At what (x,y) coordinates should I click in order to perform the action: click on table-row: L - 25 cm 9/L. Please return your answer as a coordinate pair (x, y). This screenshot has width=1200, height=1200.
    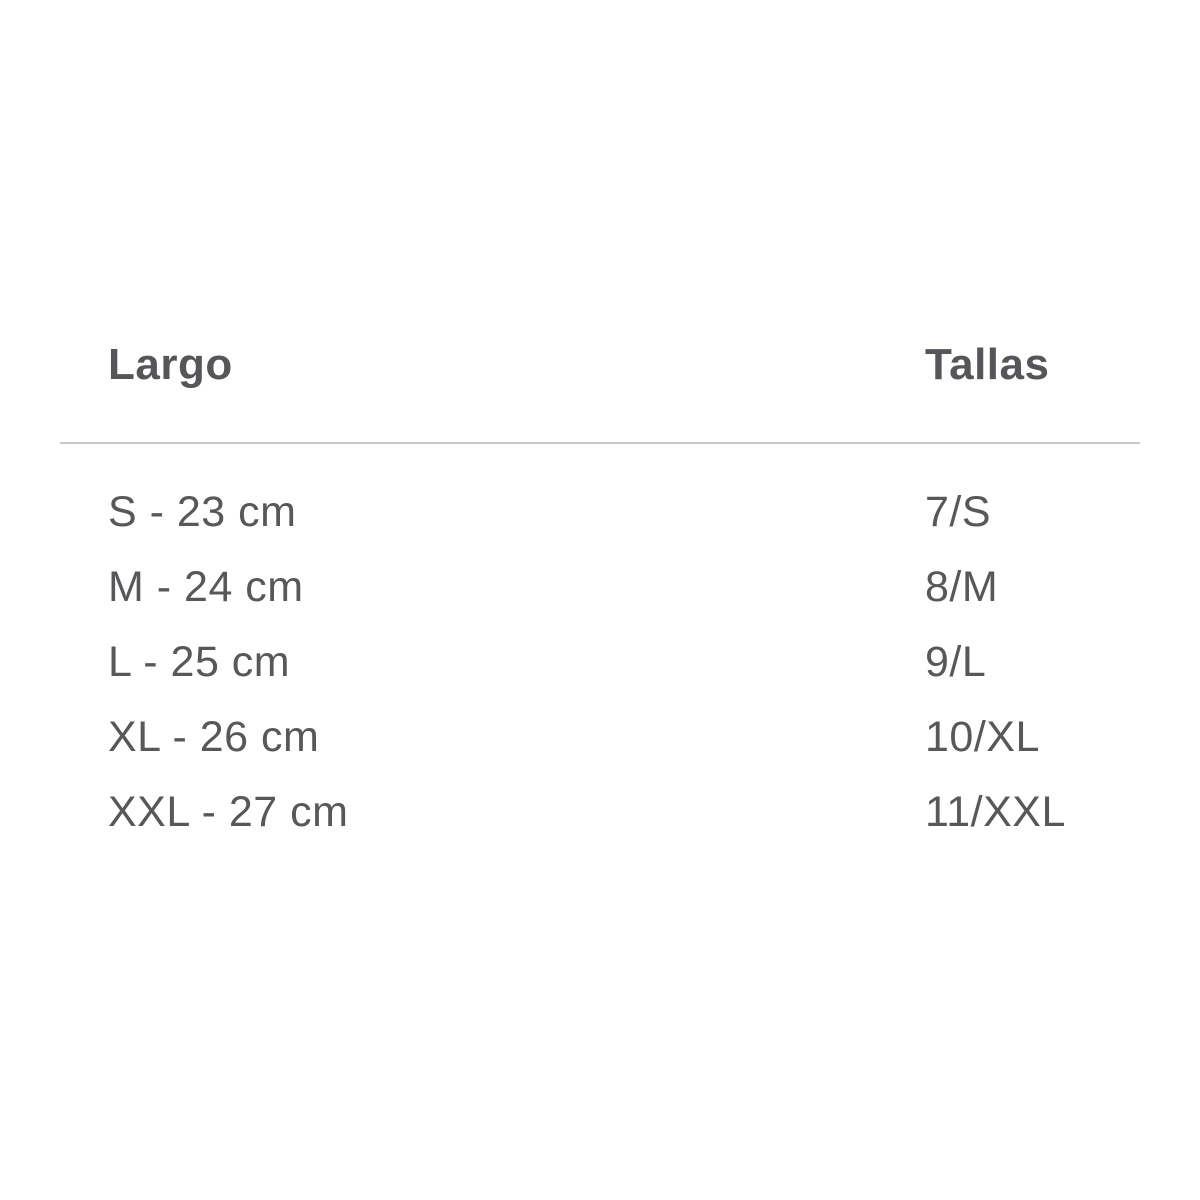
    Looking at the image, I should click on (600, 662).